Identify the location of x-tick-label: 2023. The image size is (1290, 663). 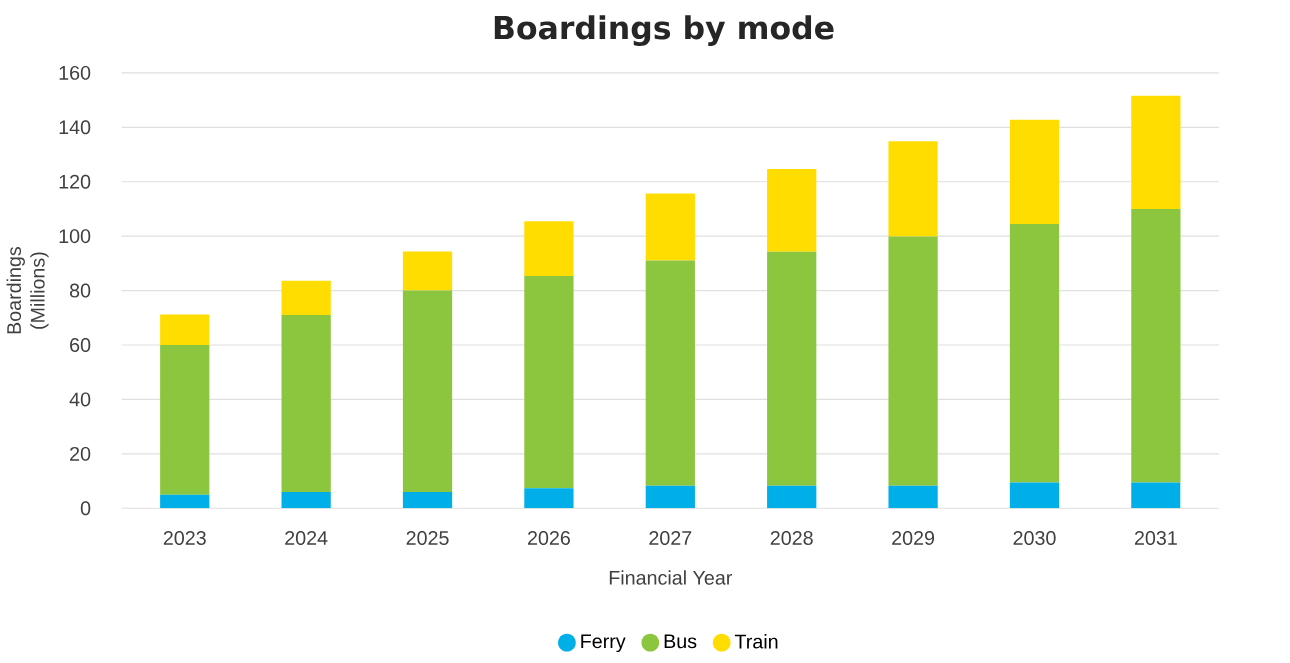
(184, 538).